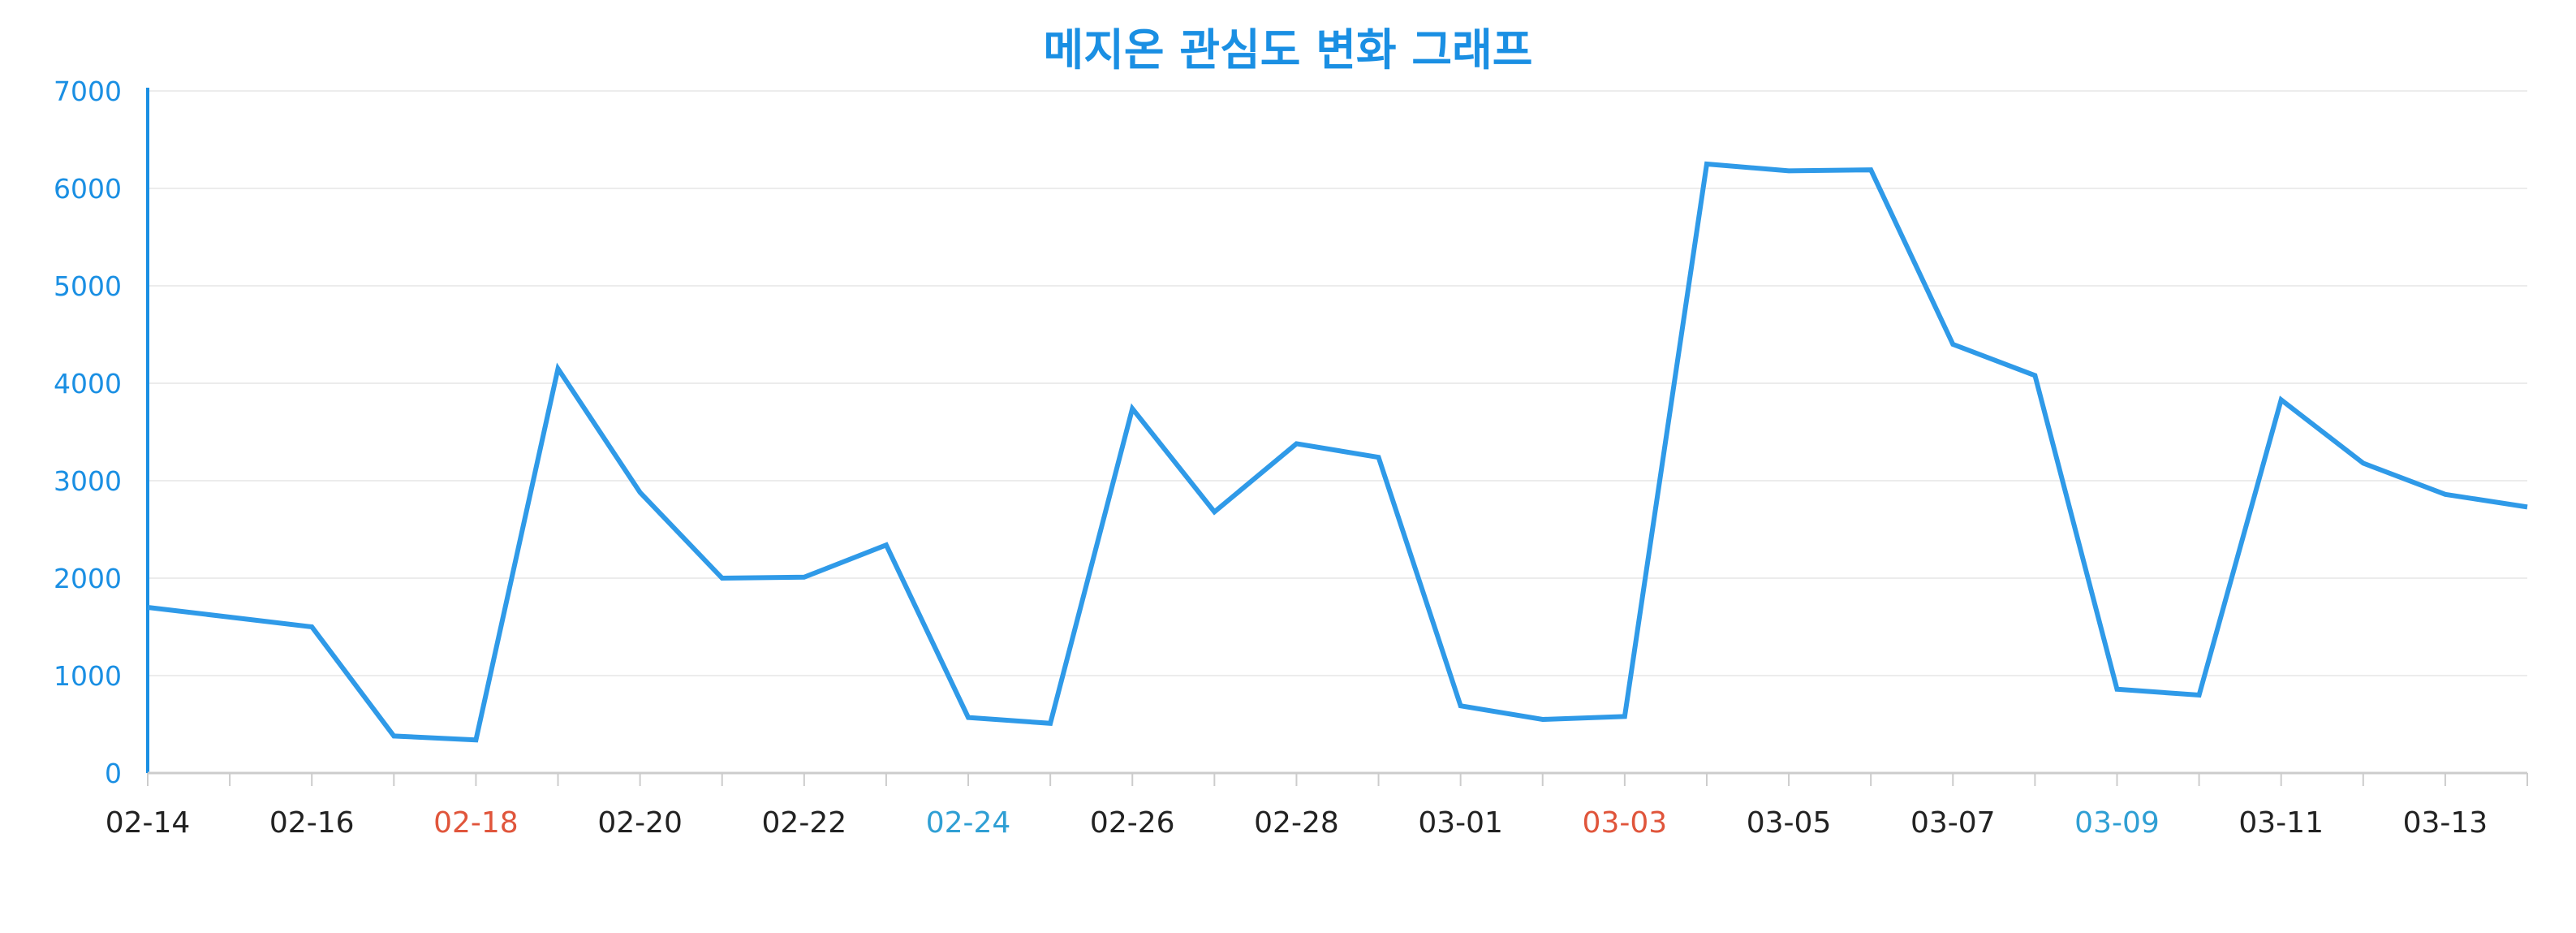  I want to click on x-tick-label: 03-13, so click(2446, 823).